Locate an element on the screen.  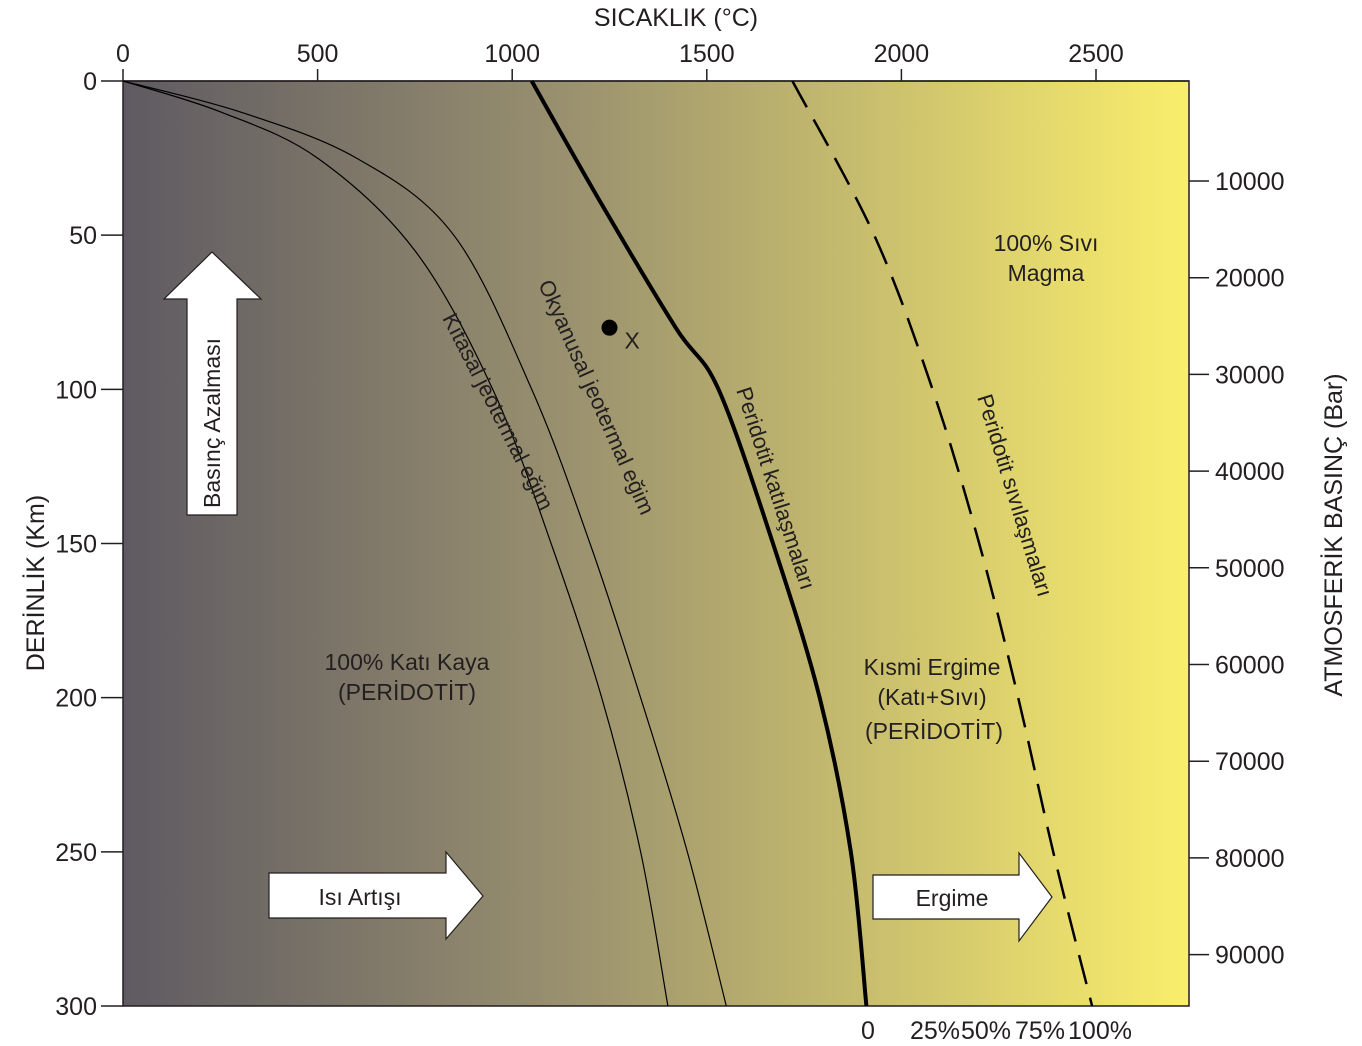
percent-label: 100% is located at coordinates (1100, 1031).